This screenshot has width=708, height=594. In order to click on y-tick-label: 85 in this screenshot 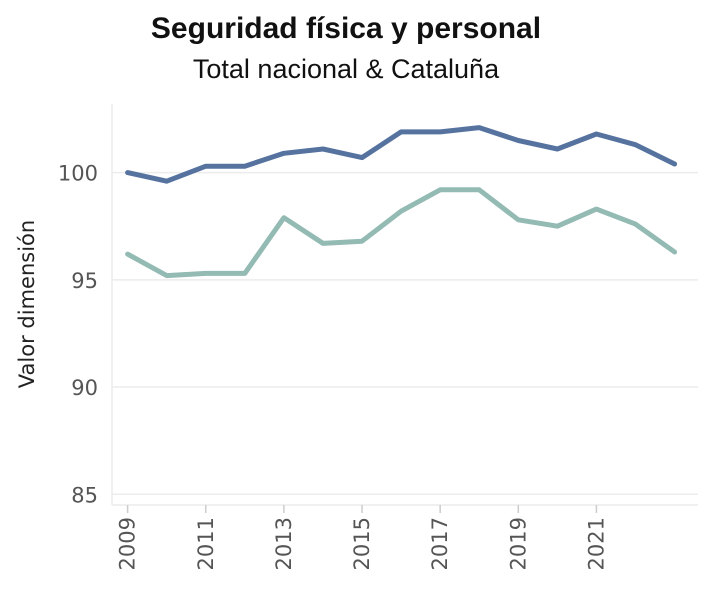, I will do `click(84, 495)`.